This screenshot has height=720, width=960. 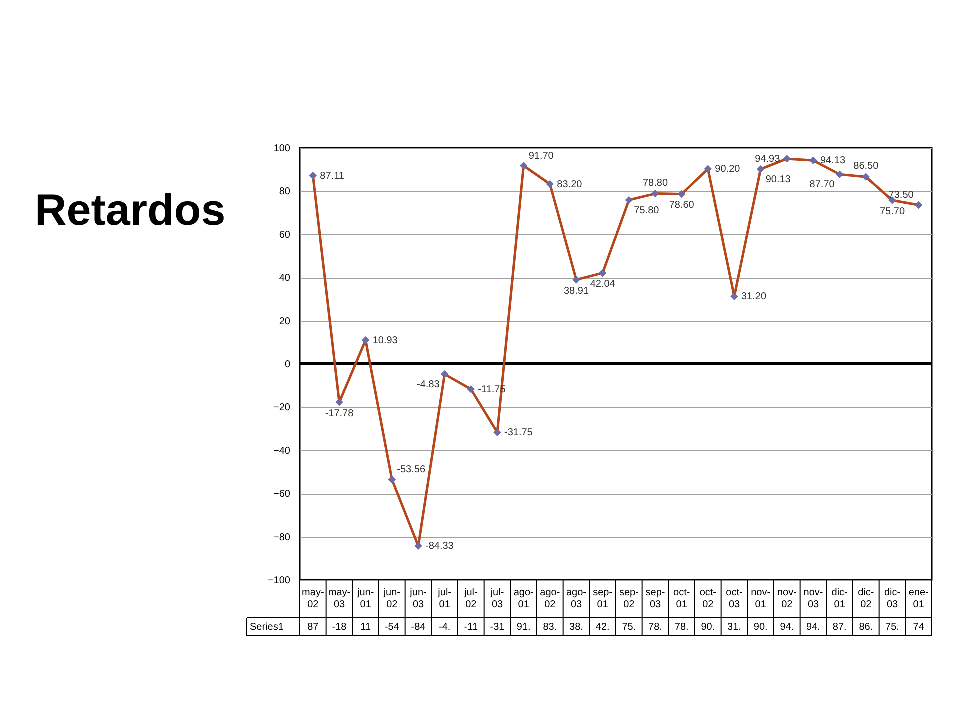 What do you see at coordinates (130, 210) in the screenshot?
I see `text: Retardos` at bounding box center [130, 210].